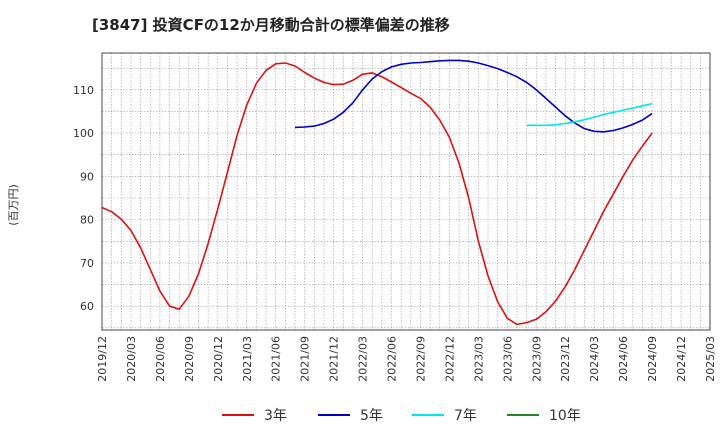  I want to click on x-tick-label: 2022/09, so click(420, 359).